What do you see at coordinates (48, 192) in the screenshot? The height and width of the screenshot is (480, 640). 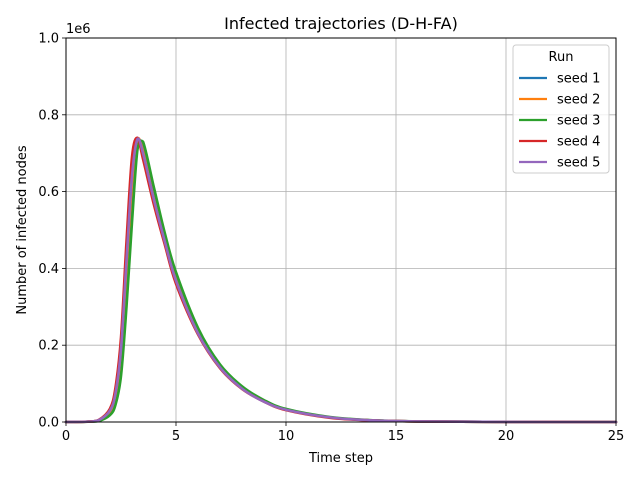 I see `y-tick-label: 0.6` at bounding box center [48, 192].